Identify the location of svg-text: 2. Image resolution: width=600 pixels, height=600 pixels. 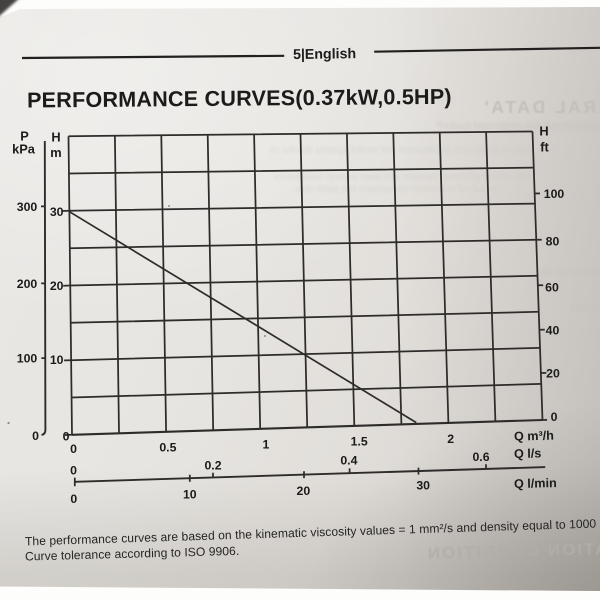
(450, 439).